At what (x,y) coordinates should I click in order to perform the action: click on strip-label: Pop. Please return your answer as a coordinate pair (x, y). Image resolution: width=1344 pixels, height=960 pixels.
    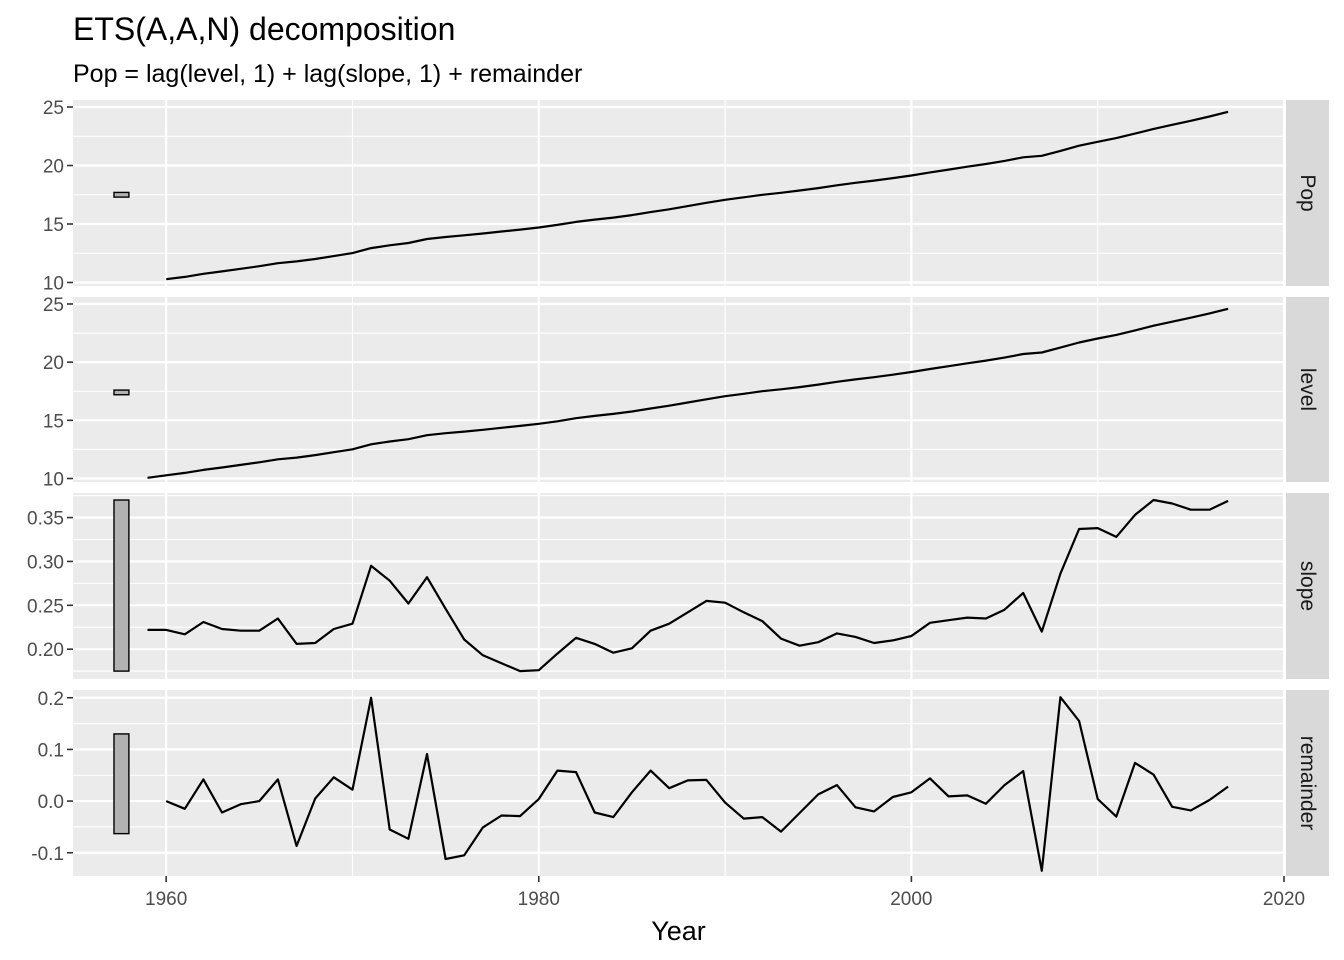
    Looking at the image, I should click on (1307, 192).